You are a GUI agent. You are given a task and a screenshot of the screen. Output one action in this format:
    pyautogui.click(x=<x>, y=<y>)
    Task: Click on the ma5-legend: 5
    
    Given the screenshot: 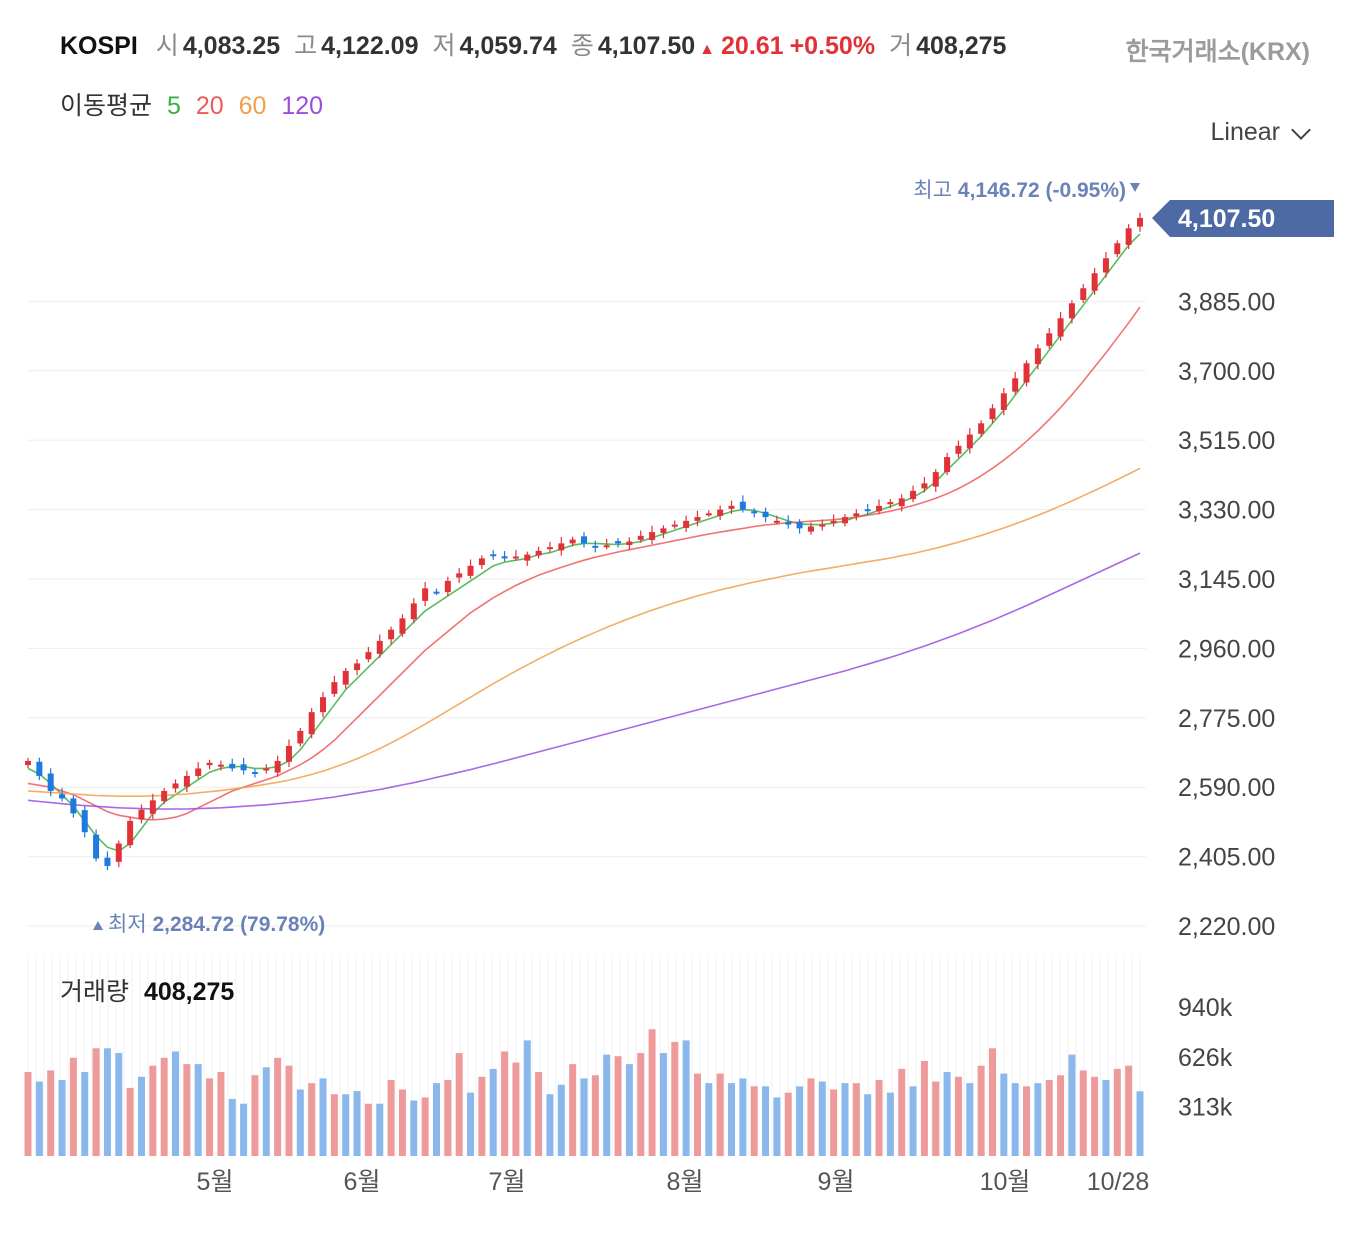 What is the action you would take?
    pyautogui.click(x=173, y=106)
    